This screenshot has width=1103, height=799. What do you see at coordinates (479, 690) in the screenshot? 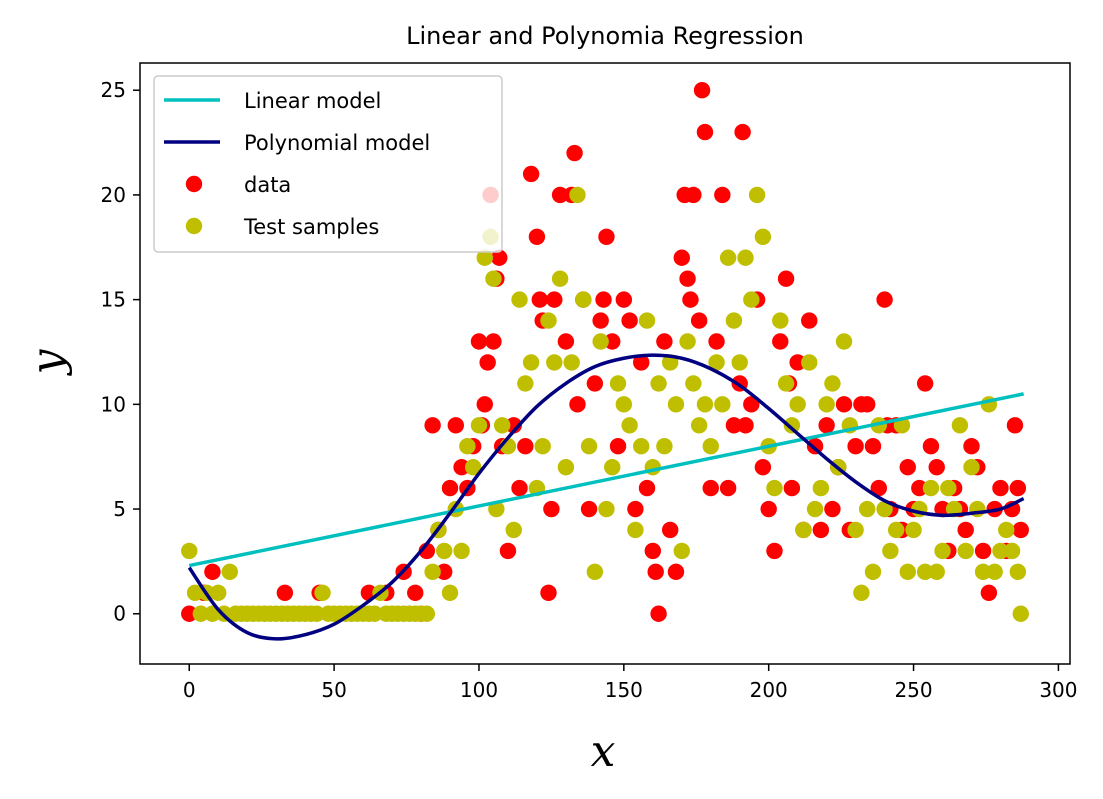
I see `x-tick-label: 100` at bounding box center [479, 690].